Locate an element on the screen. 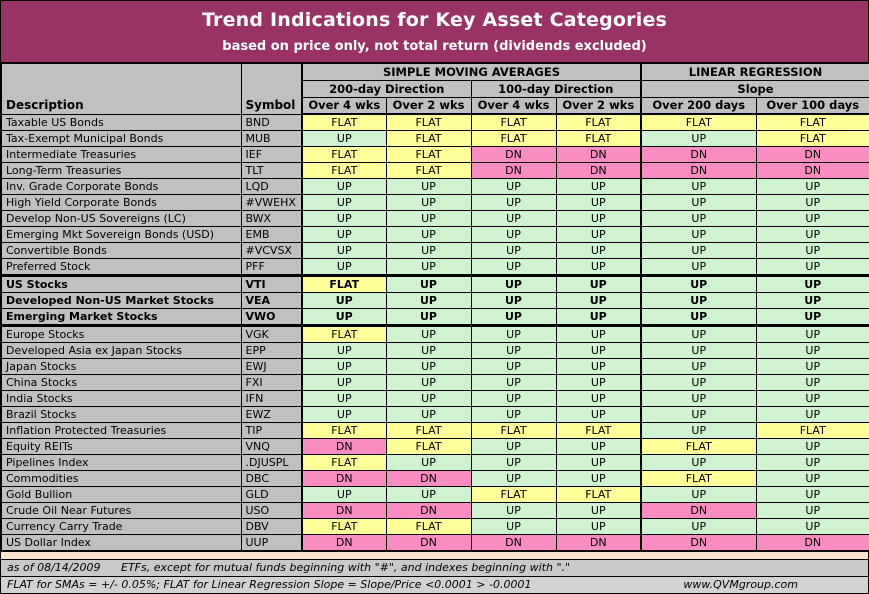 The width and height of the screenshot is (869, 594). table-row: Europe Stocks VGK FLAT UP UP UP UP UP is located at coordinates (434, 334).